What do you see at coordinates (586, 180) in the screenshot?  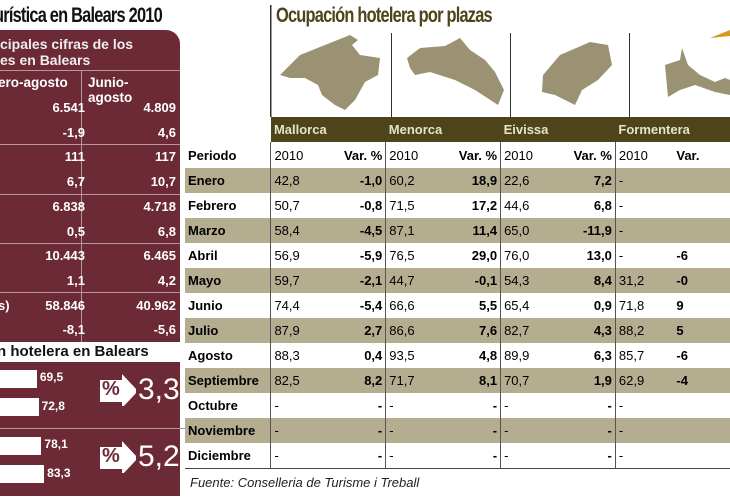 I see `table-cell: 7,2` at bounding box center [586, 180].